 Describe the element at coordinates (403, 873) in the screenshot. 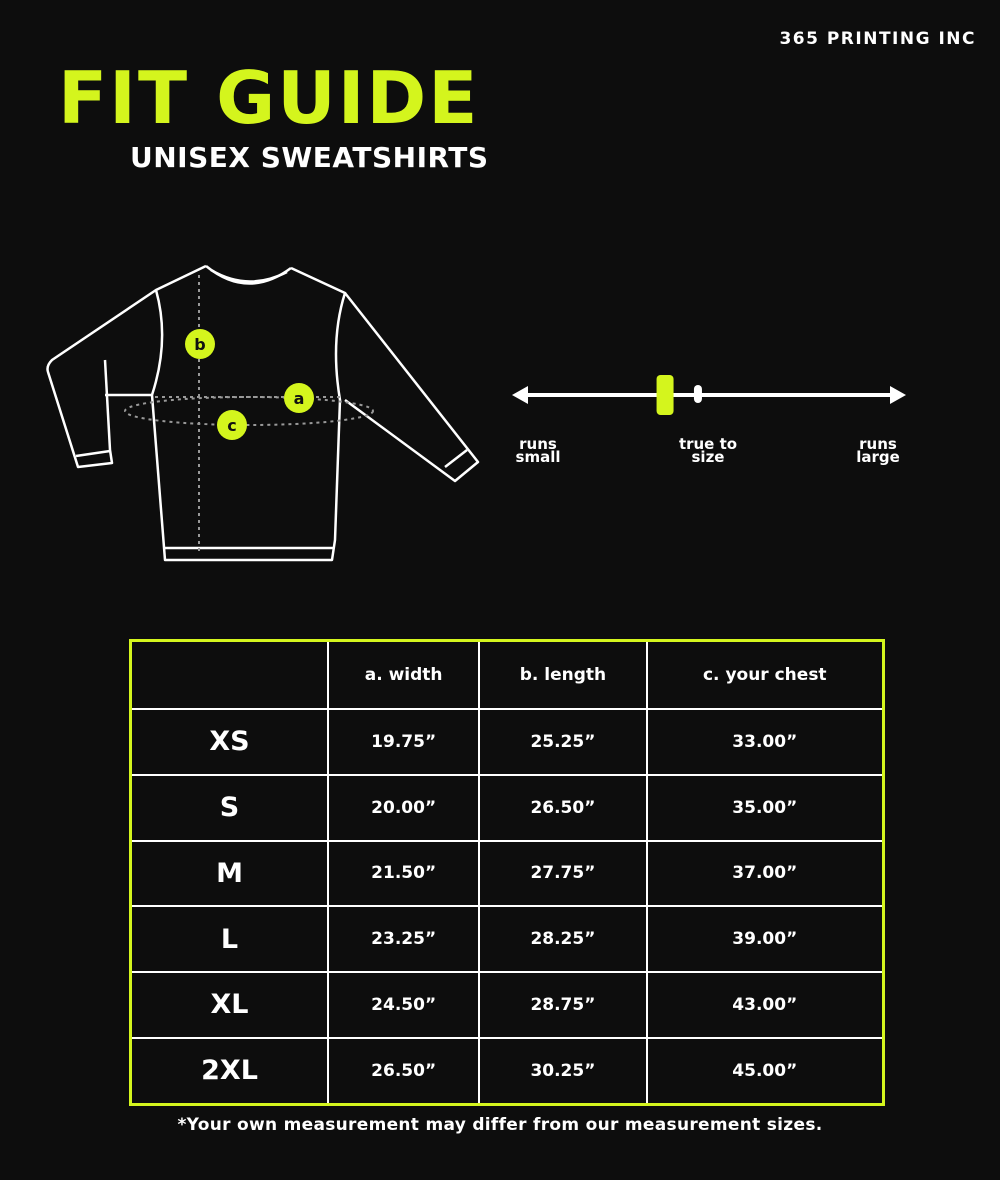

I see `width-cell: 21.50”` at that location.